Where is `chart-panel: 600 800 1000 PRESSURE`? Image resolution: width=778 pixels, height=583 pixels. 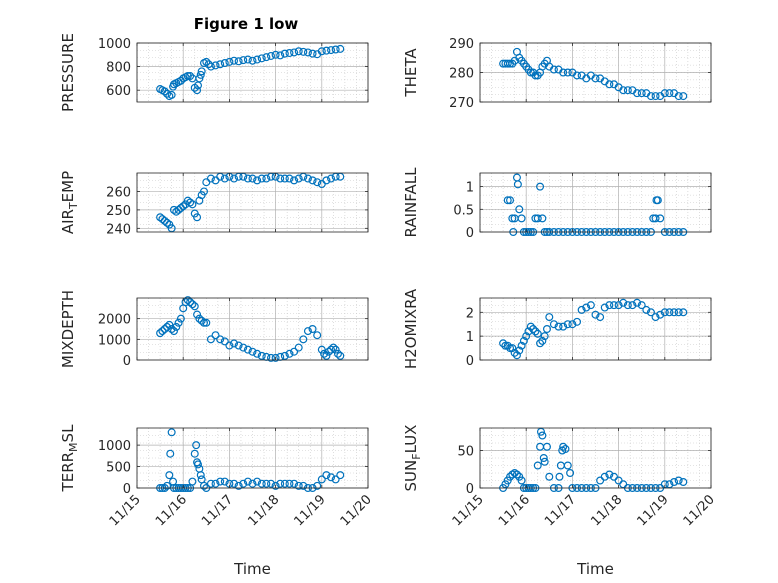
chart-panel: 600 800 1000 PRESSURE is located at coordinates (214, 72).